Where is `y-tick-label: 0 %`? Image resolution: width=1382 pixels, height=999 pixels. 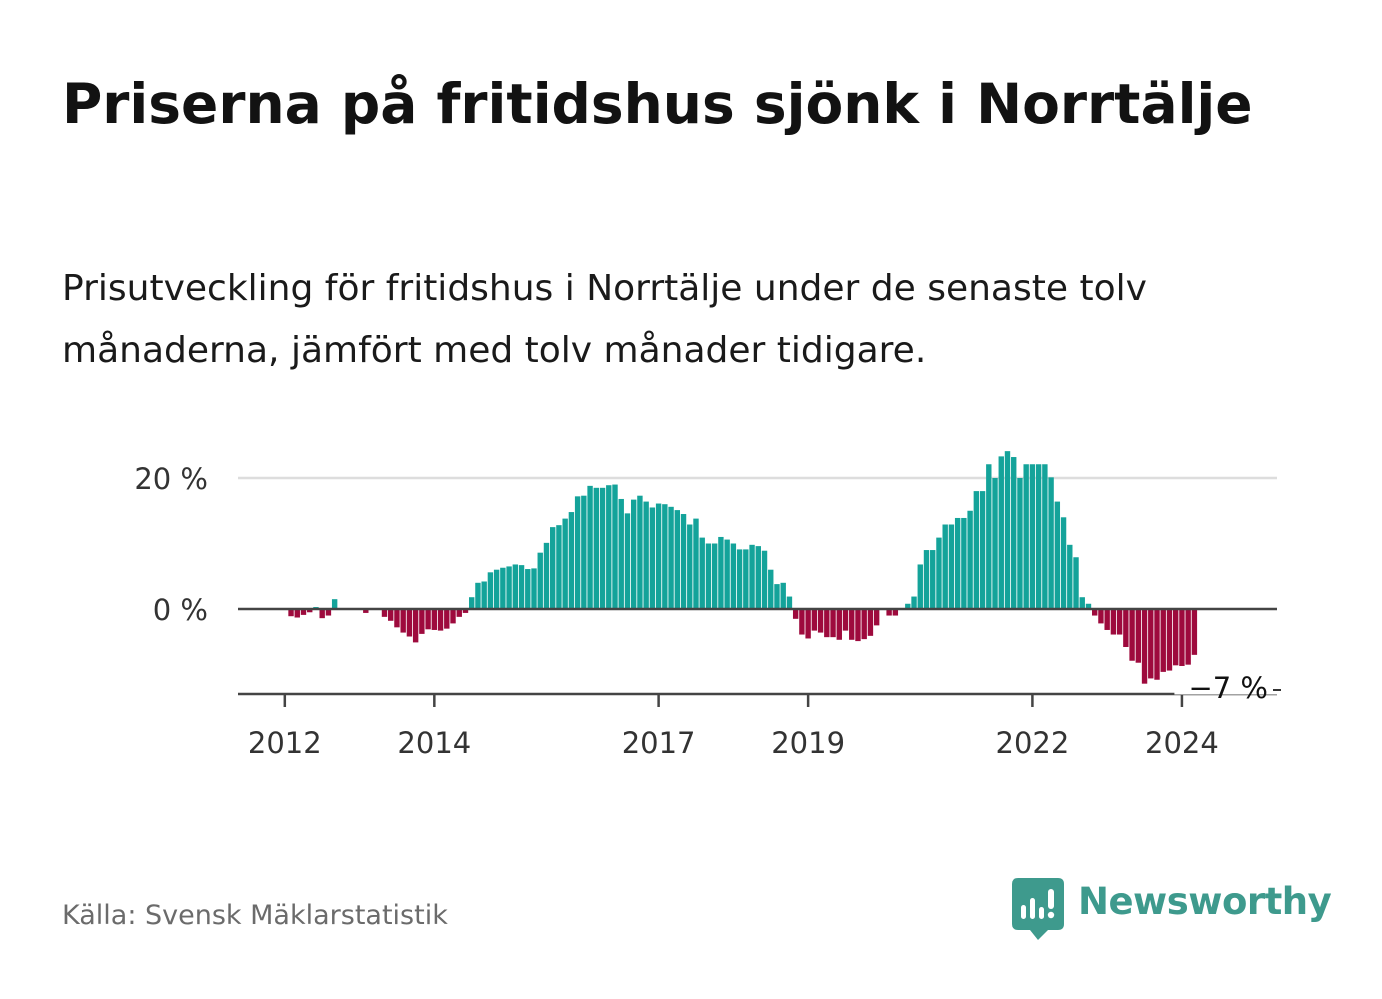
y-tick-label: 0 % is located at coordinates (180, 610).